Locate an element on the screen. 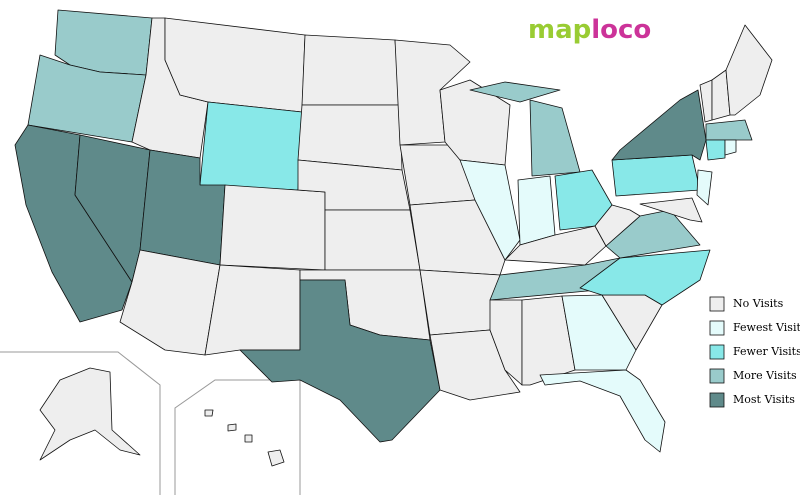 This screenshot has width=800, height=495. brand-right: loco is located at coordinates (621, 30).